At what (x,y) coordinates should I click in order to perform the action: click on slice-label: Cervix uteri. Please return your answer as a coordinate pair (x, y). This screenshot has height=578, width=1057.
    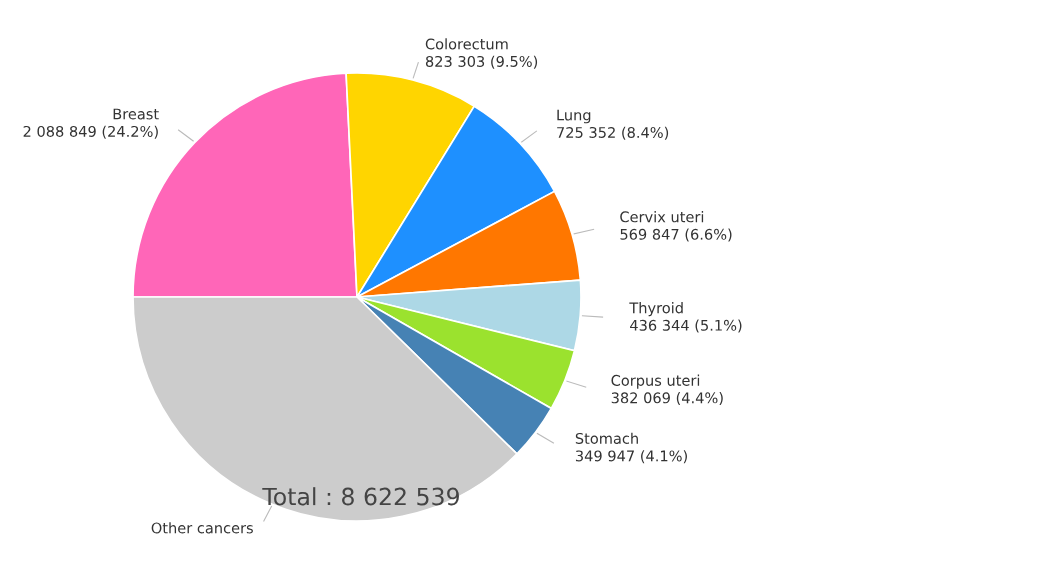
    Looking at the image, I should click on (662, 217).